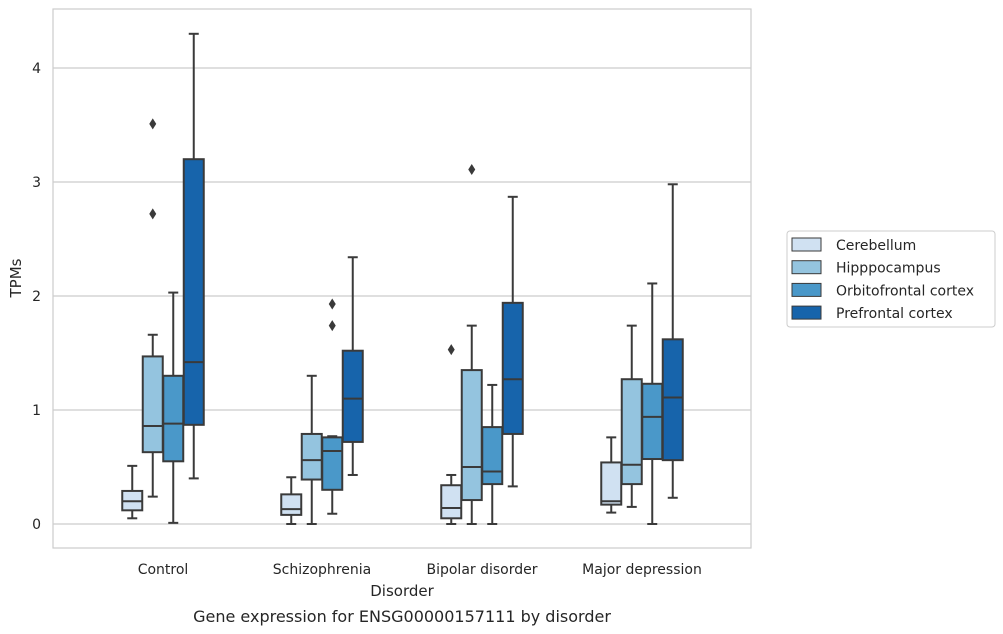 Image resolution: width=1003 pixels, height=634 pixels. Describe the element at coordinates (36, 183) in the screenshot. I see `y-tick-label: 3` at that location.